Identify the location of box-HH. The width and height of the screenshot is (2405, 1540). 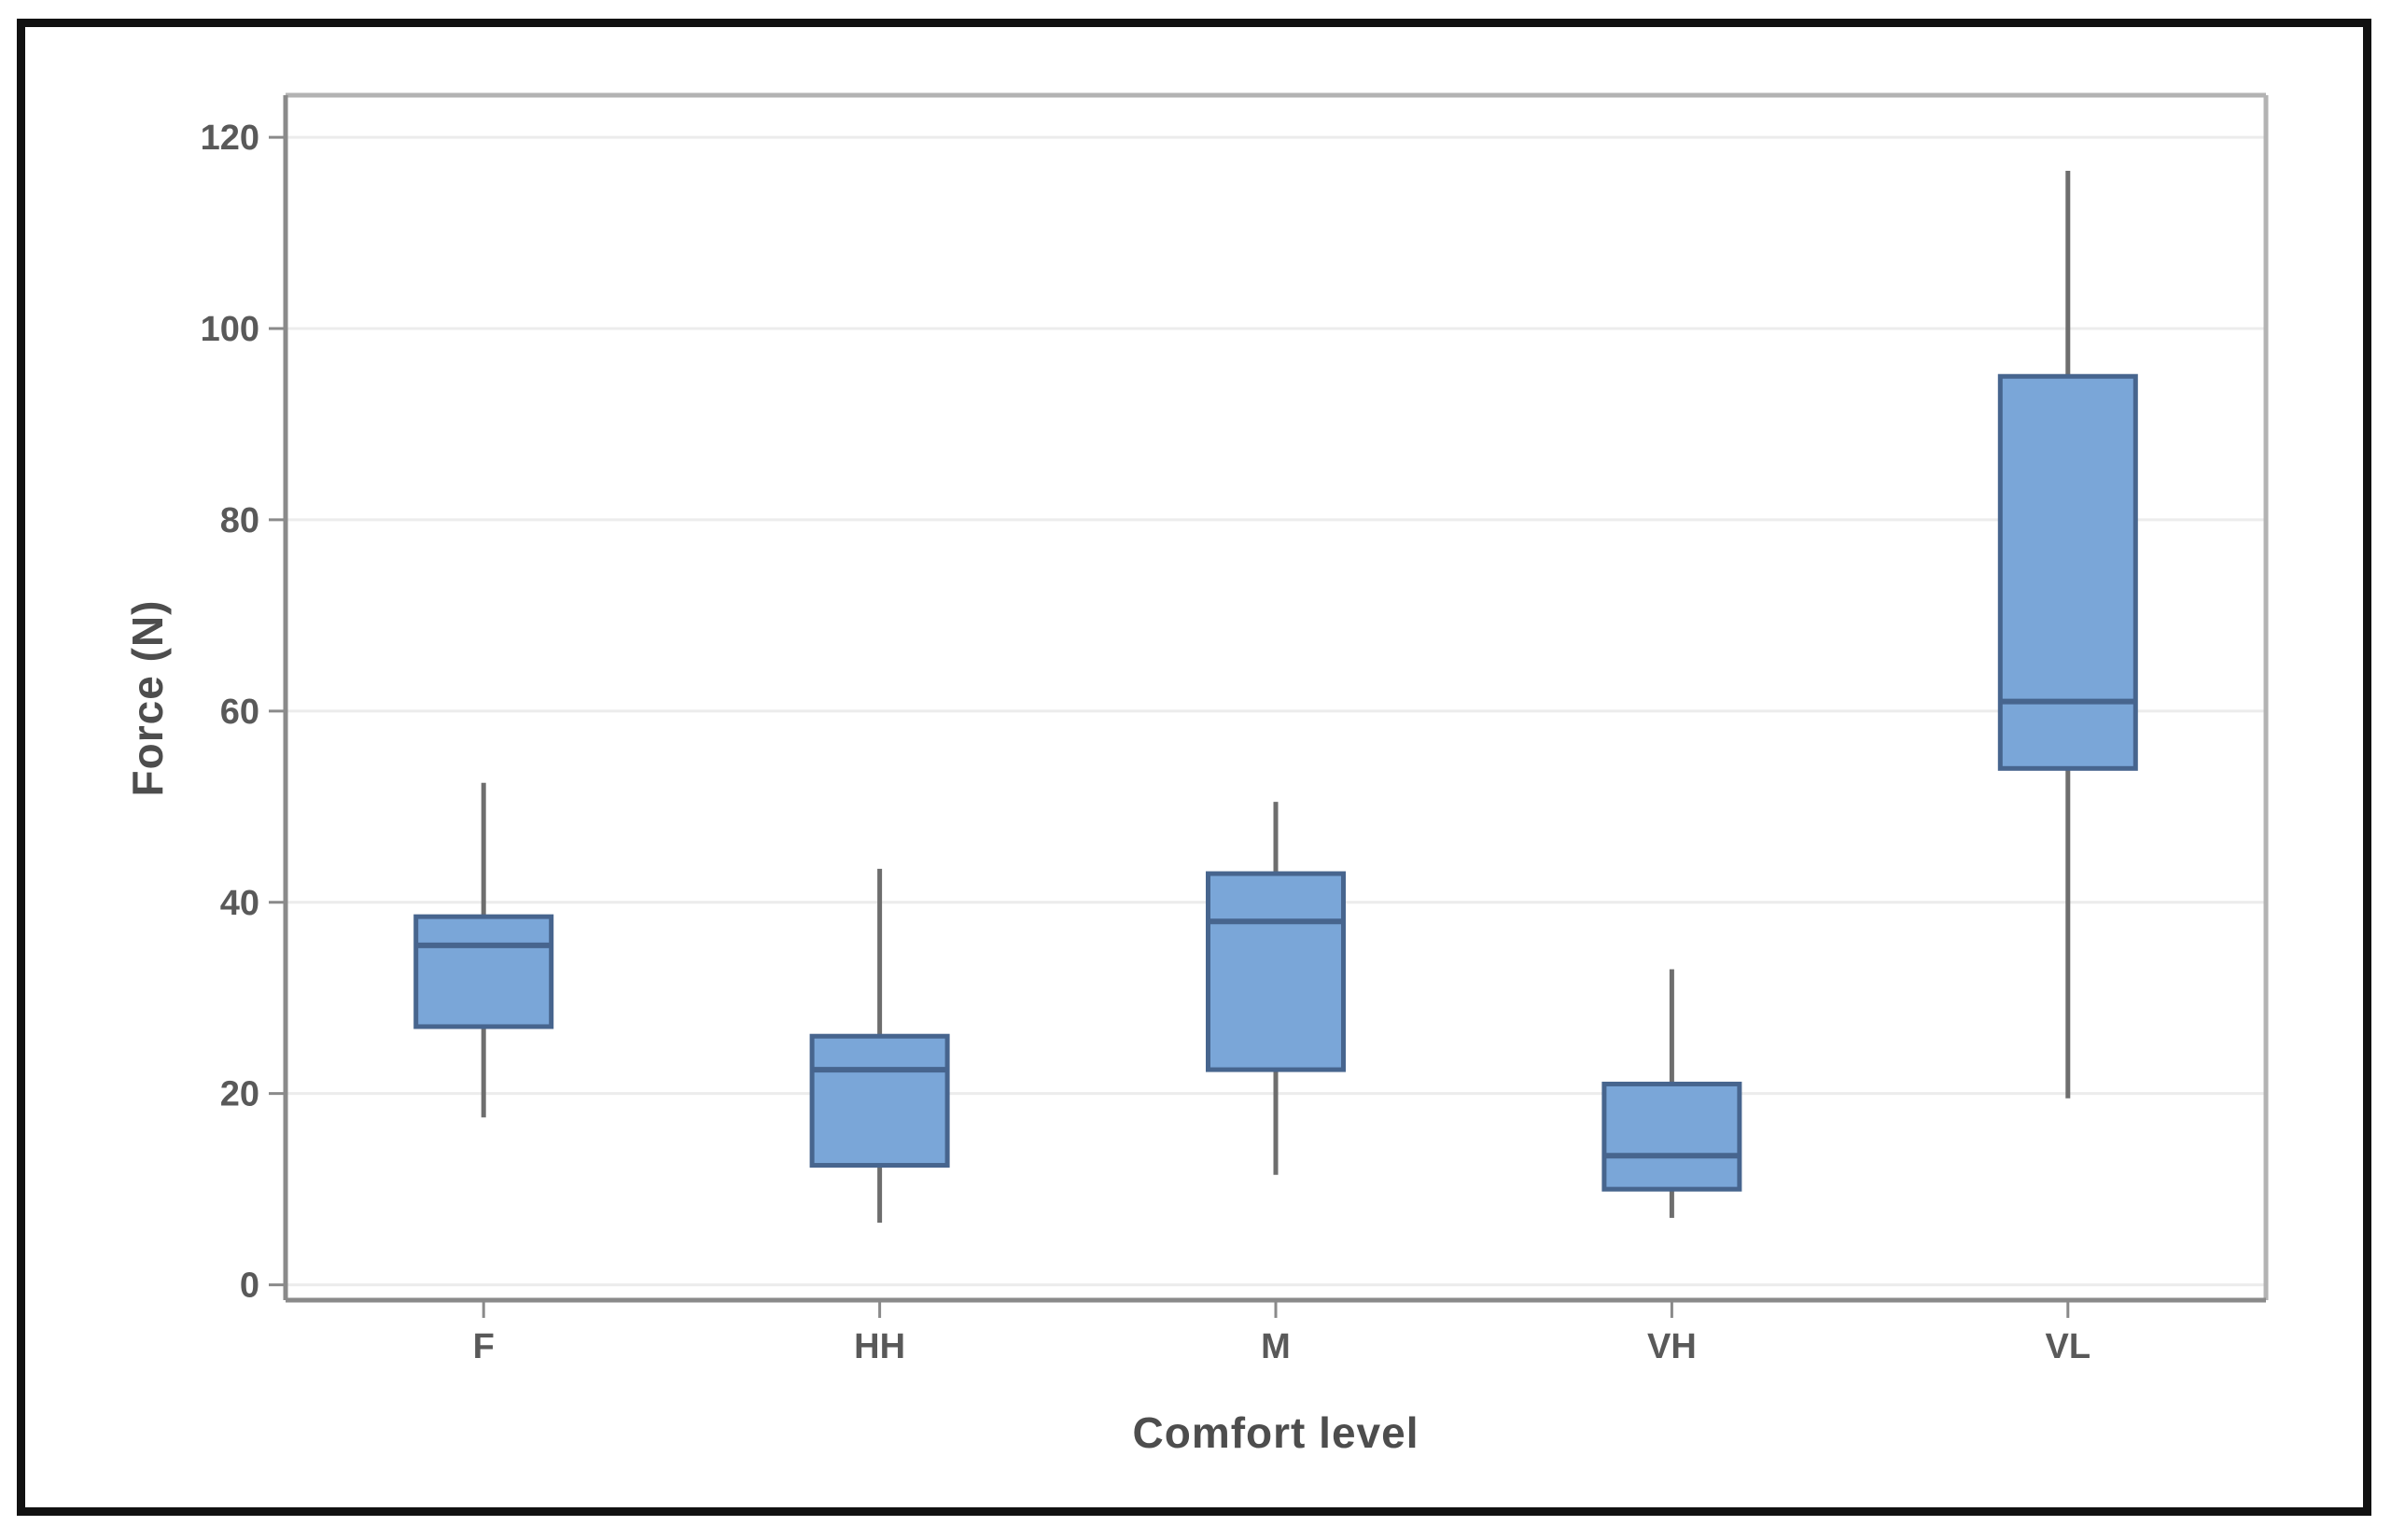
(879, 1101).